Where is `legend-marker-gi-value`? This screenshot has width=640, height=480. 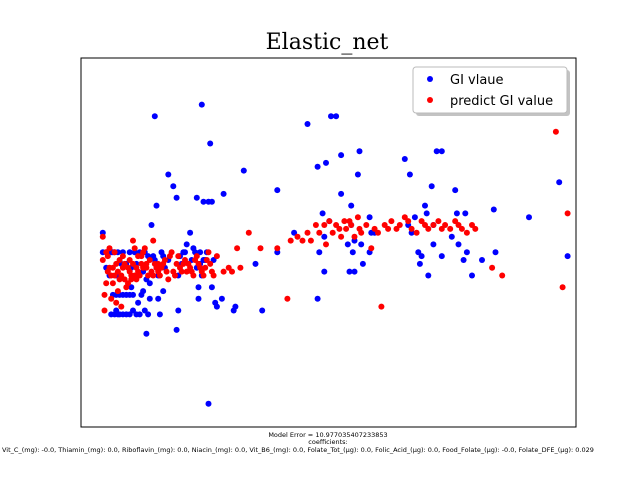
legend-marker-gi-value is located at coordinates (430, 79).